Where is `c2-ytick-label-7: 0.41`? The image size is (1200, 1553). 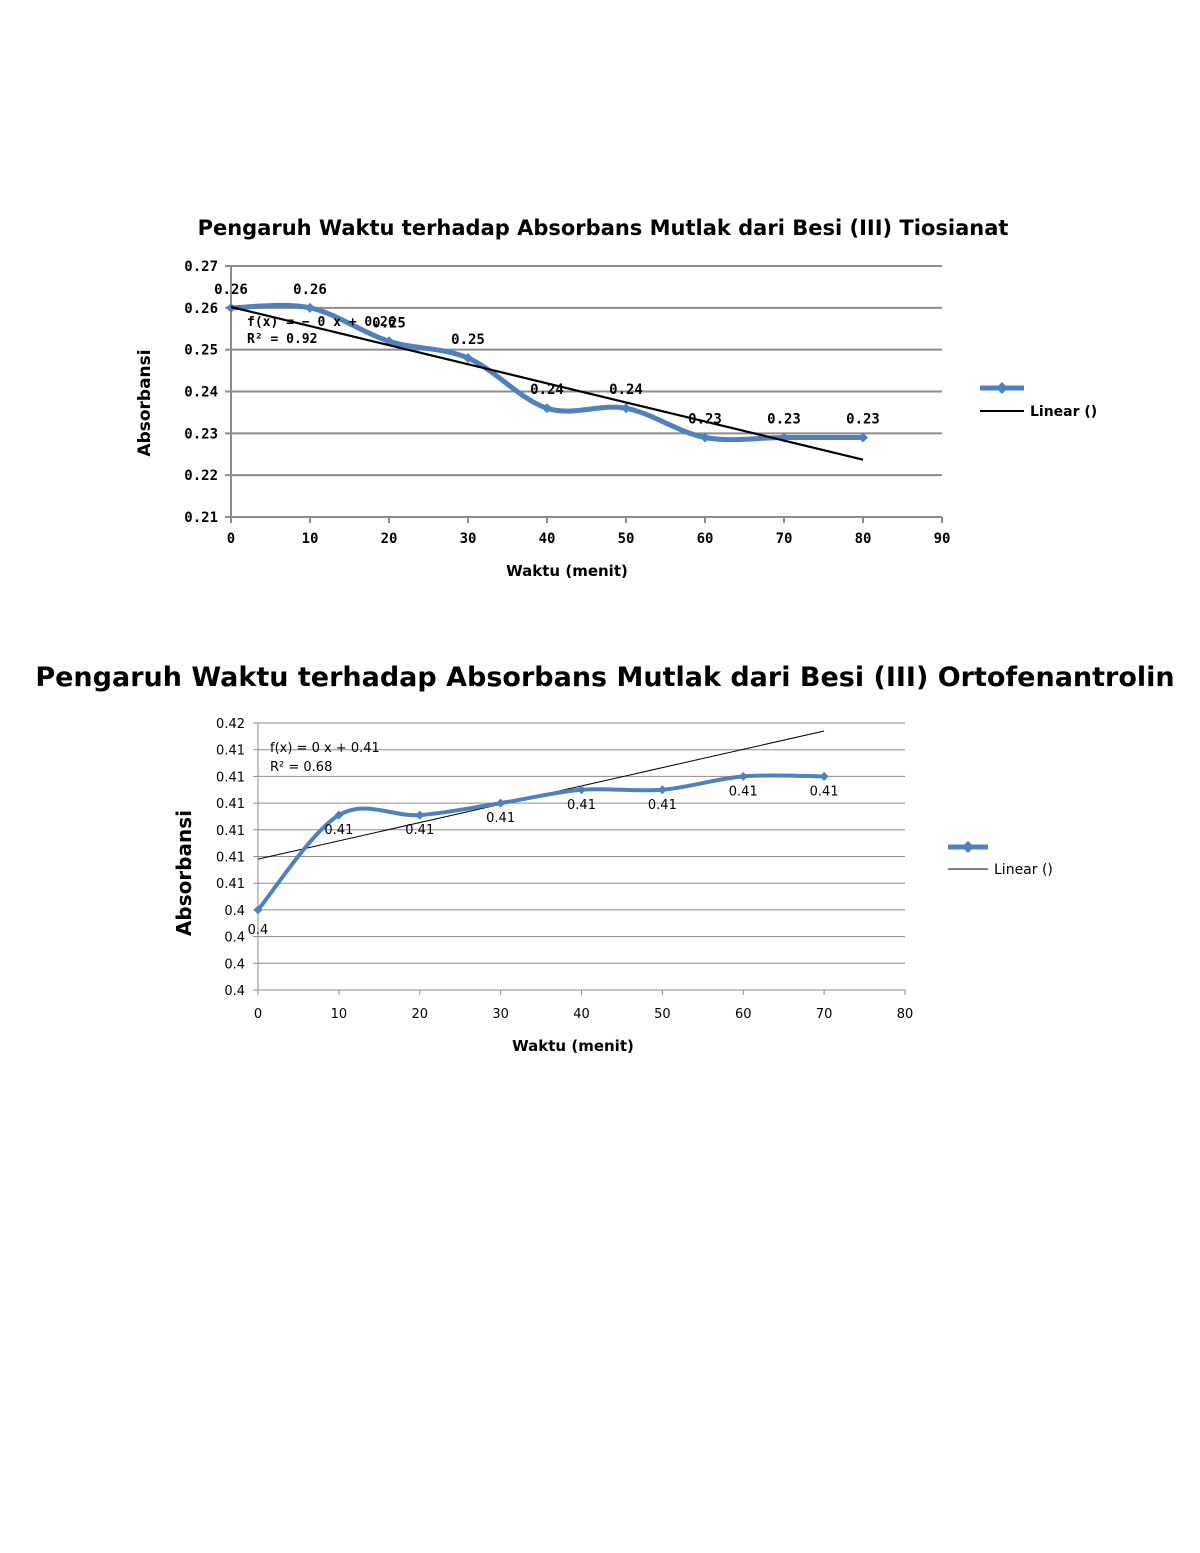 c2-ytick-label-7: 0.41 is located at coordinates (230, 804).